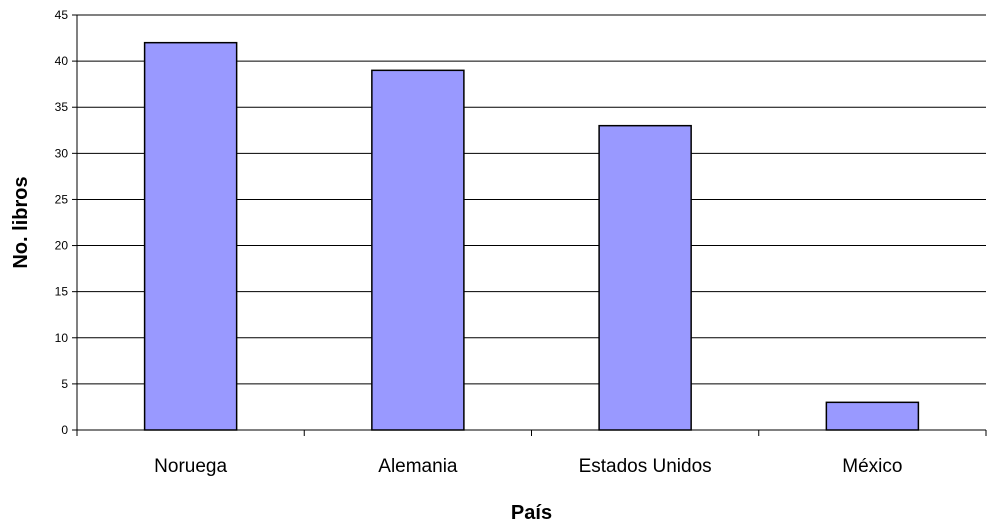 The image size is (1001, 527). I want to click on y-tick-label: 10, so click(62, 338).